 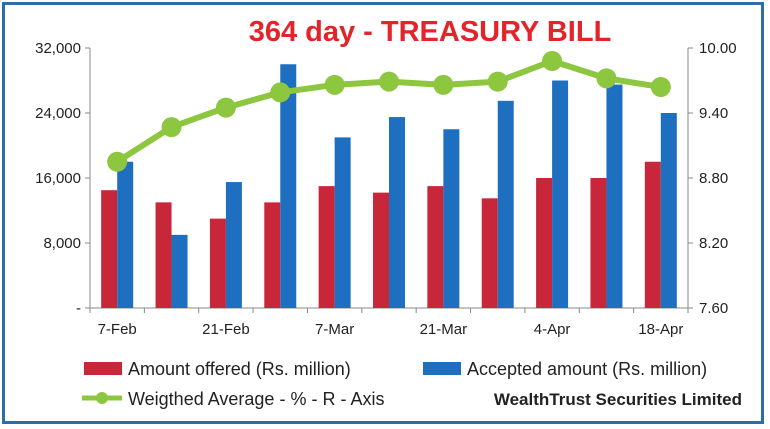 I want to click on x-tick-label: 21-Mar, so click(x=444, y=329).